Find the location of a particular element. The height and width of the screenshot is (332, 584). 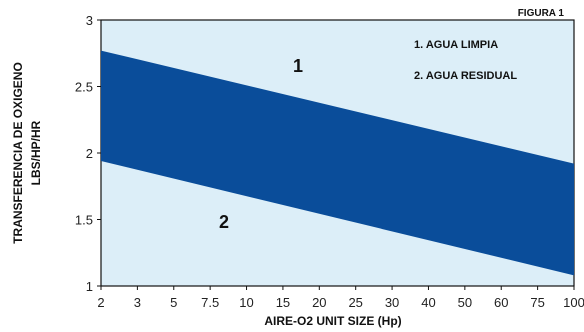

x-tick-label: 100 is located at coordinates (573, 302).